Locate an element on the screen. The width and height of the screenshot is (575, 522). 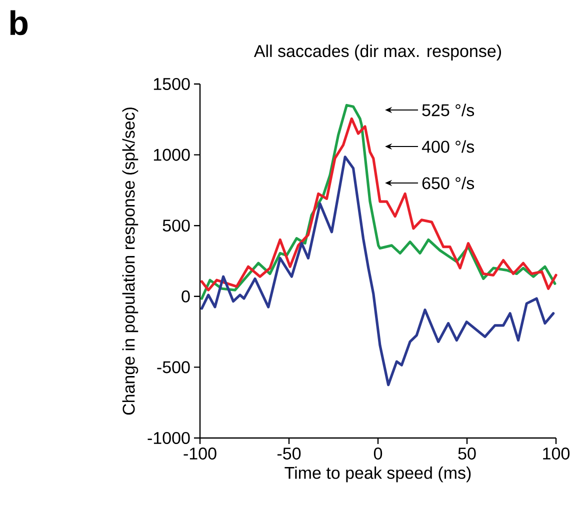
y-tick-label: 0 is located at coordinates (186, 296).